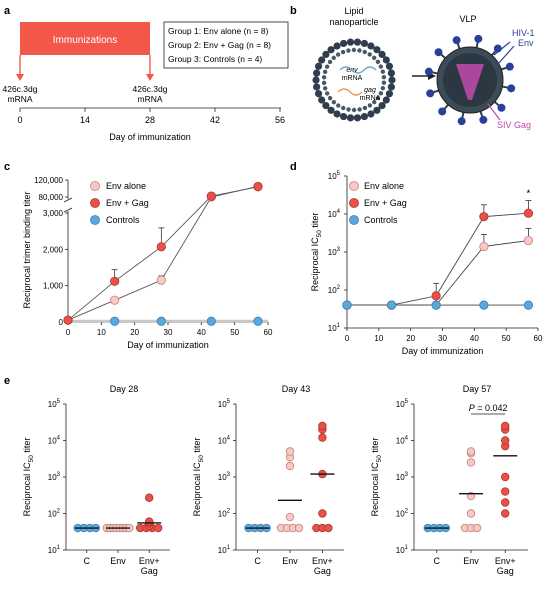 This screenshot has height=591, width=546. What do you see at coordinates (514, 125) in the screenshot?
I see `gag-label: SIV Gag` at bounding box center [514, 125].